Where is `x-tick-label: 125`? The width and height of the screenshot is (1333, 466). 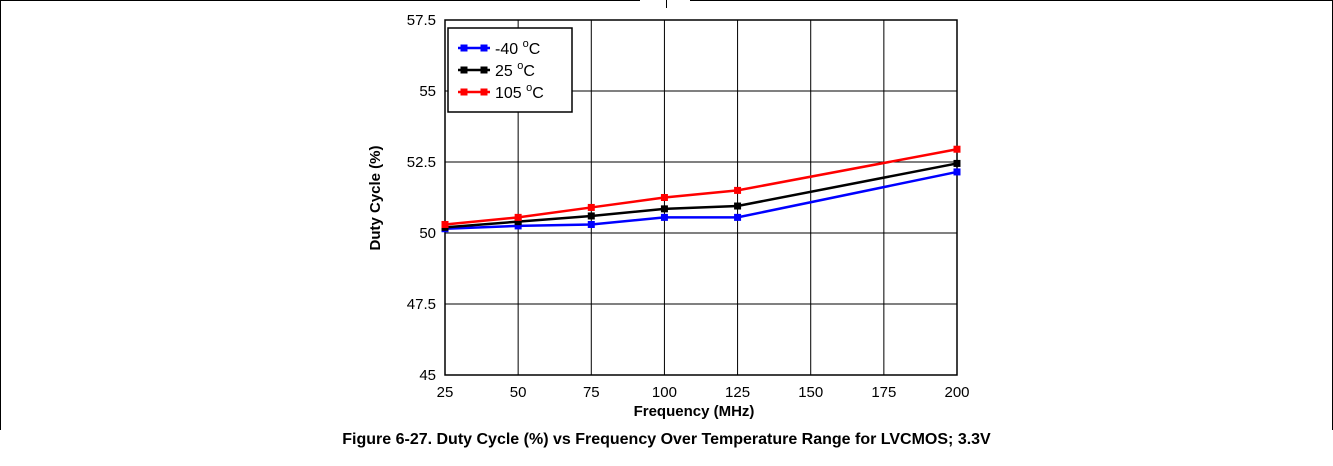
x-tick-label: 125 is located at coordinates (737, 392).